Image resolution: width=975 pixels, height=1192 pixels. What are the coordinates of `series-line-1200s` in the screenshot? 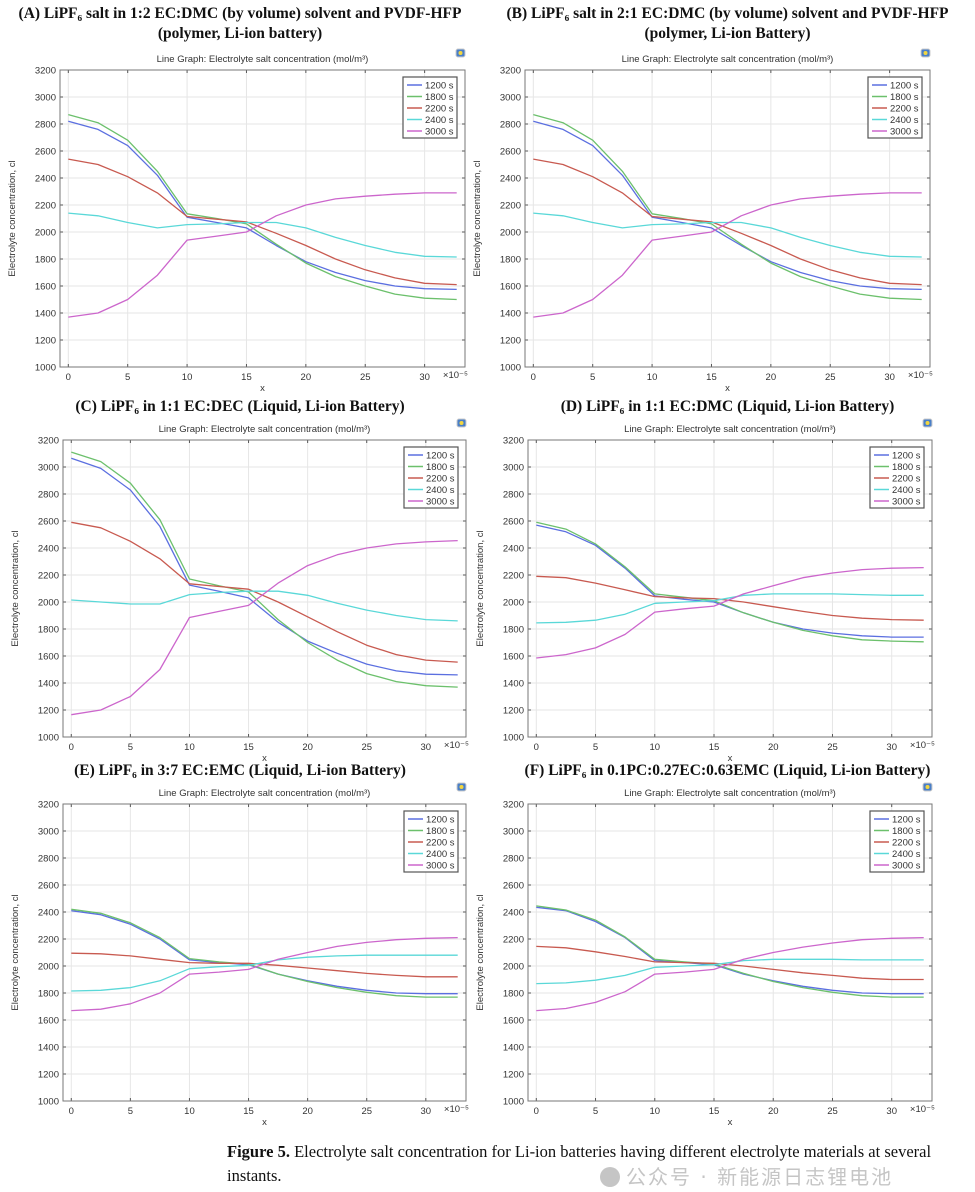 It's located at (730, 950).